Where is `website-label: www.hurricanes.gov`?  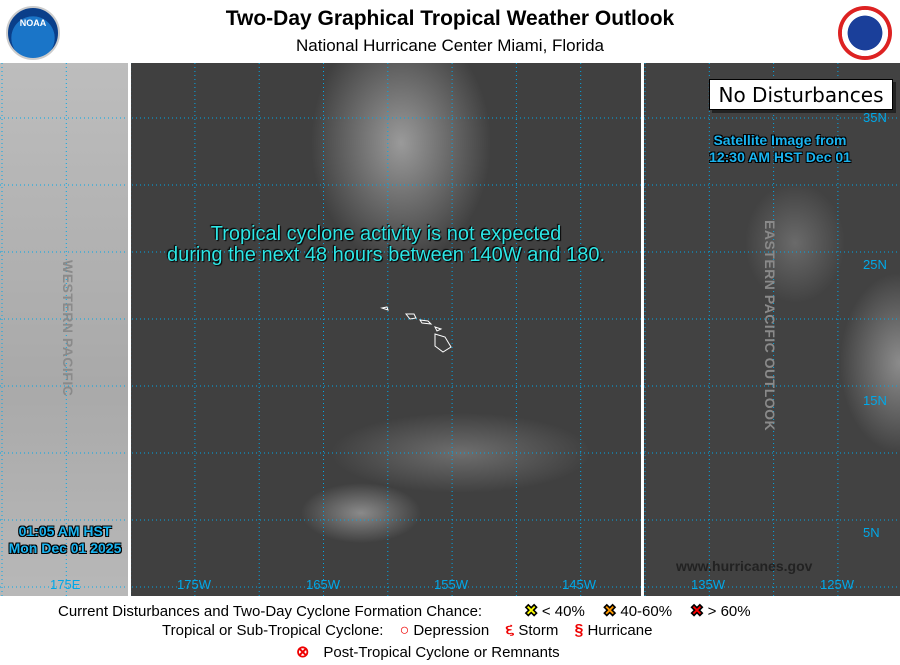 website-label: www.hurricanes.gov is located at coordinates (744, 566).